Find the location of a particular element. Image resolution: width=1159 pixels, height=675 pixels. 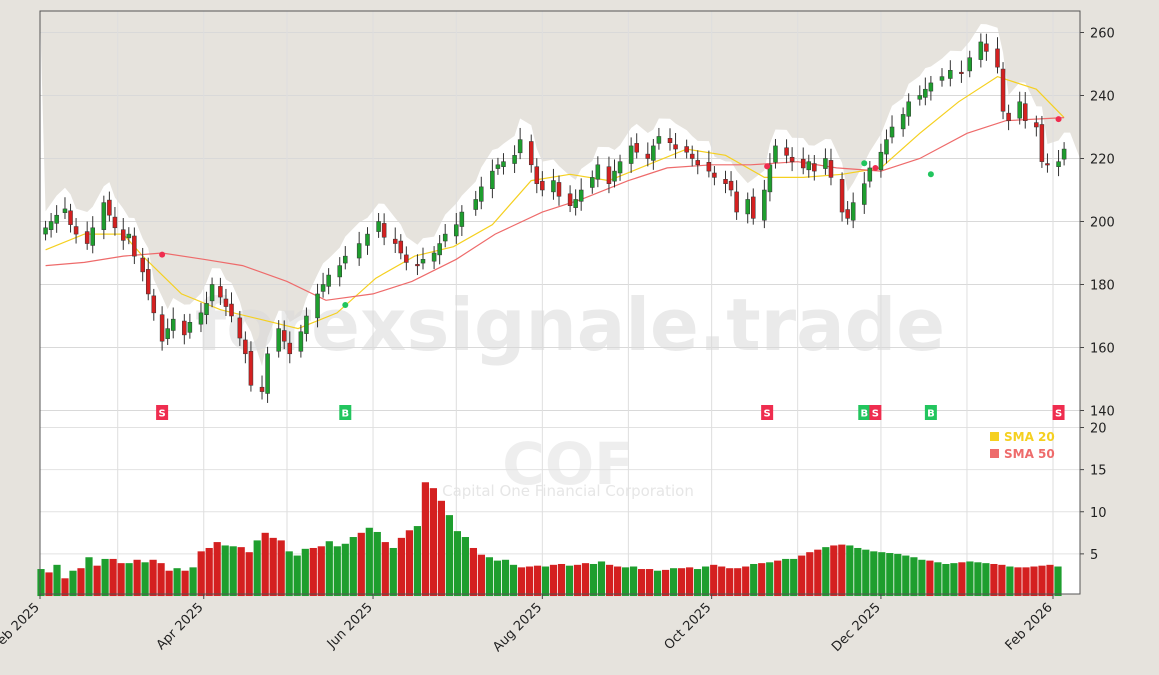

sell-signal-dot is located at coordinates (767, 166).